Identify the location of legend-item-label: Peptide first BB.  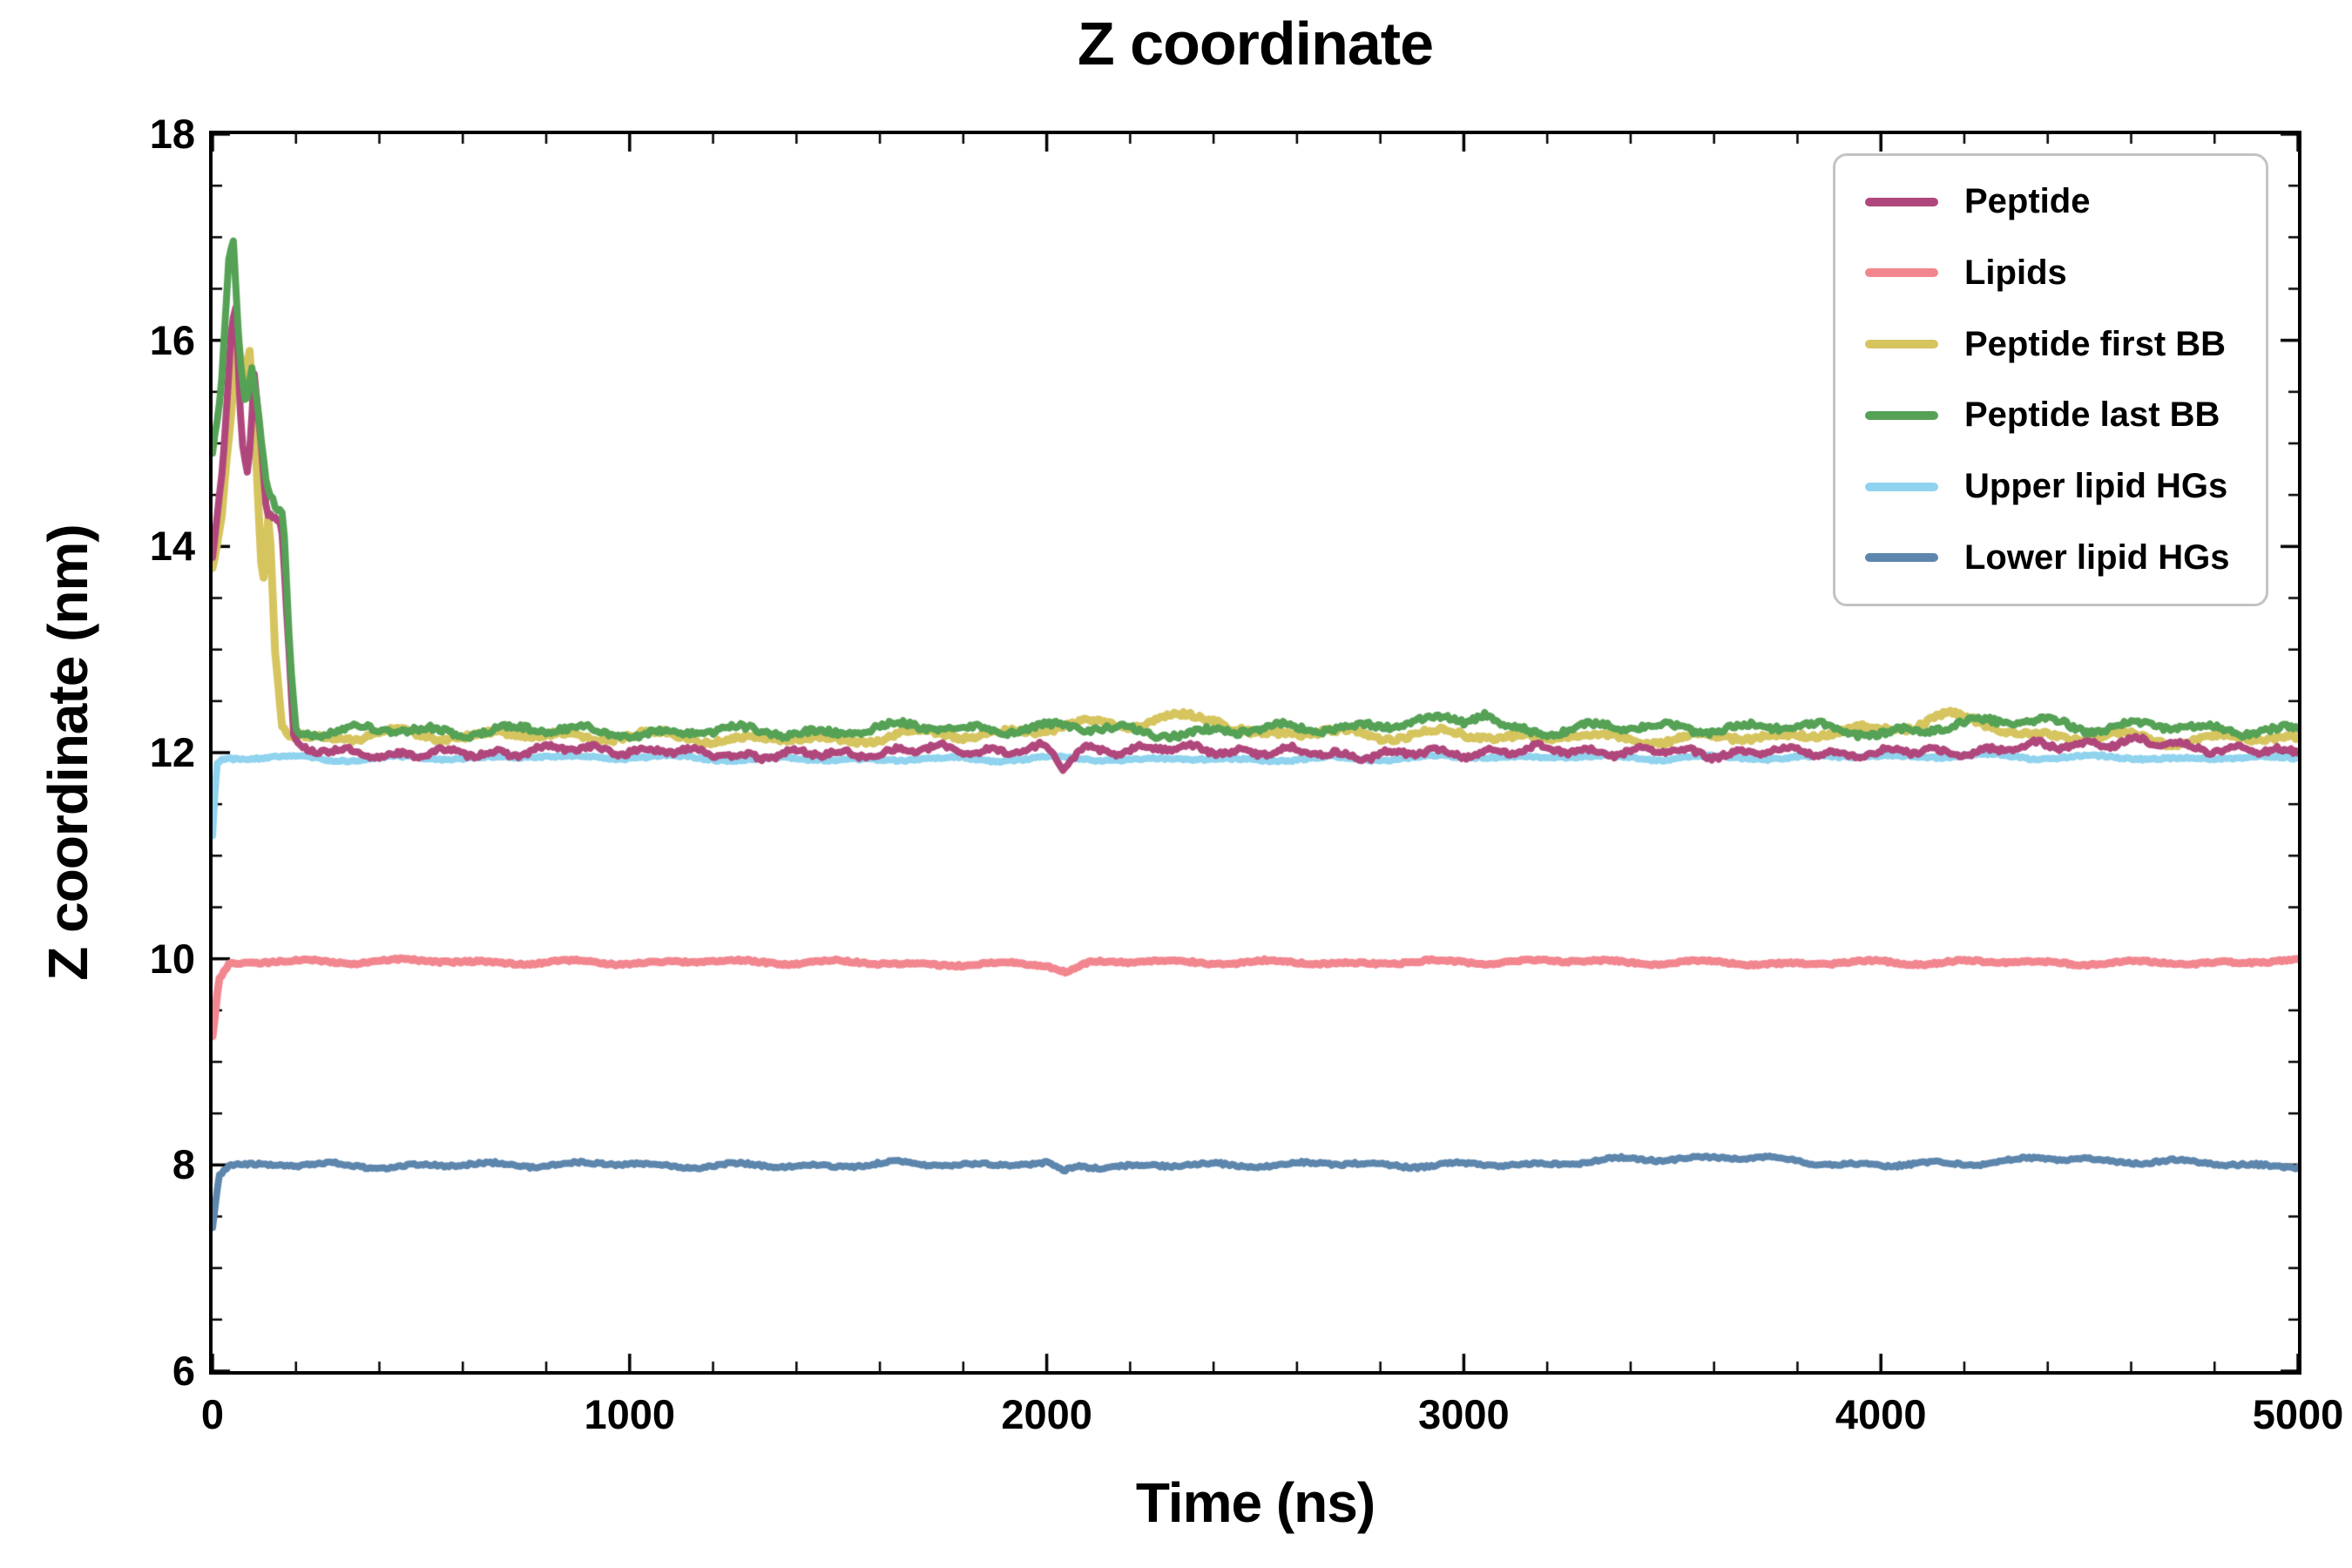
(2095, 343).